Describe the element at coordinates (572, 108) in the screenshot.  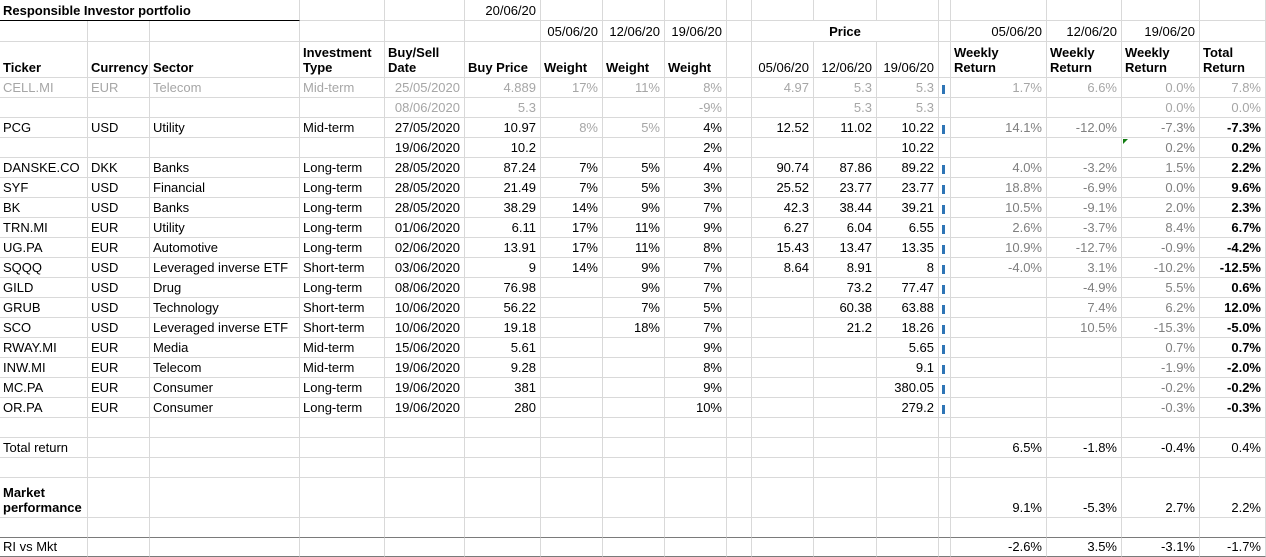
I see `cell-w1` at that location.